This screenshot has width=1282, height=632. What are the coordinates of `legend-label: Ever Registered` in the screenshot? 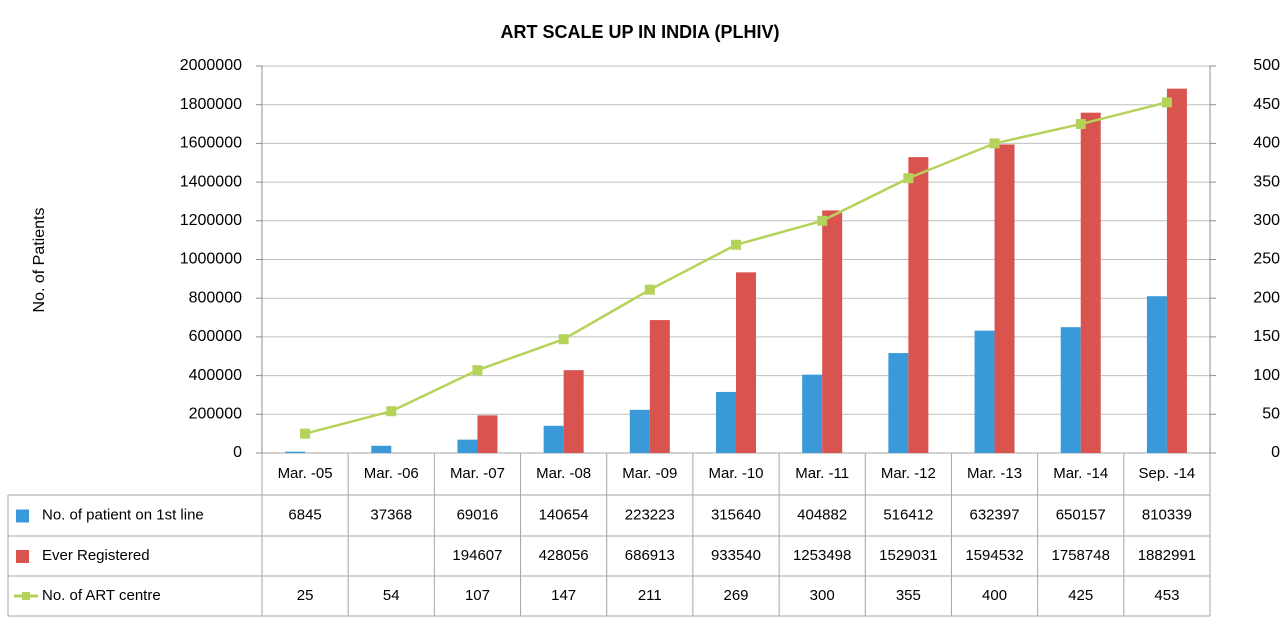 It's located at (96, 555).